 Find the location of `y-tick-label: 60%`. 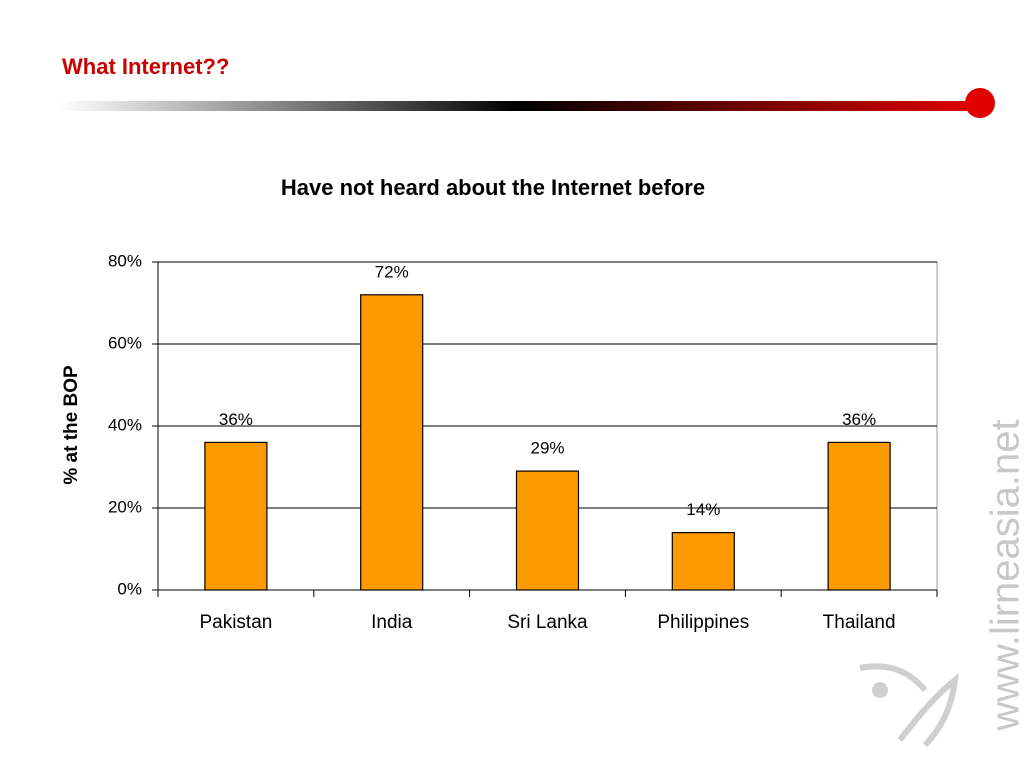

y-tick-label: 60% is located at coordinates (125, 342).